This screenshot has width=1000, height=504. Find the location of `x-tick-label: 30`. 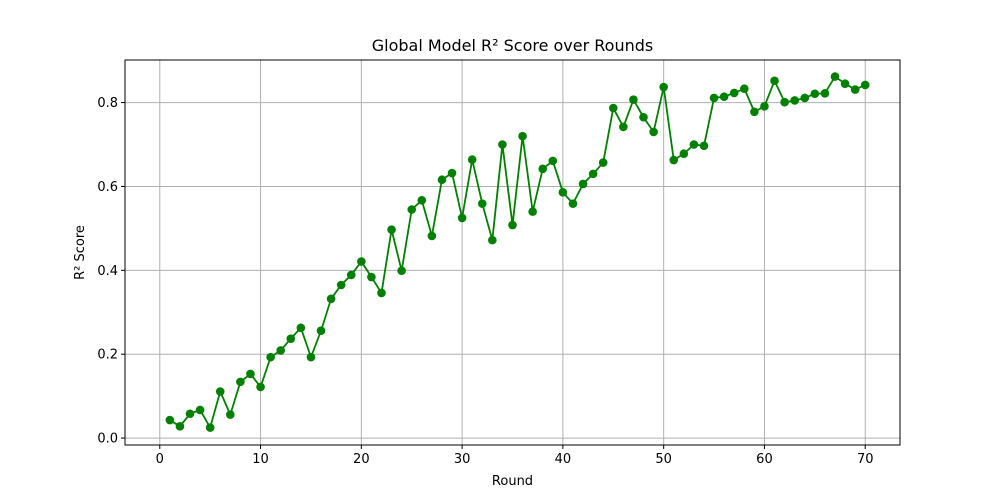

x-tick-label: 30 is located at coordinates (462, 459).